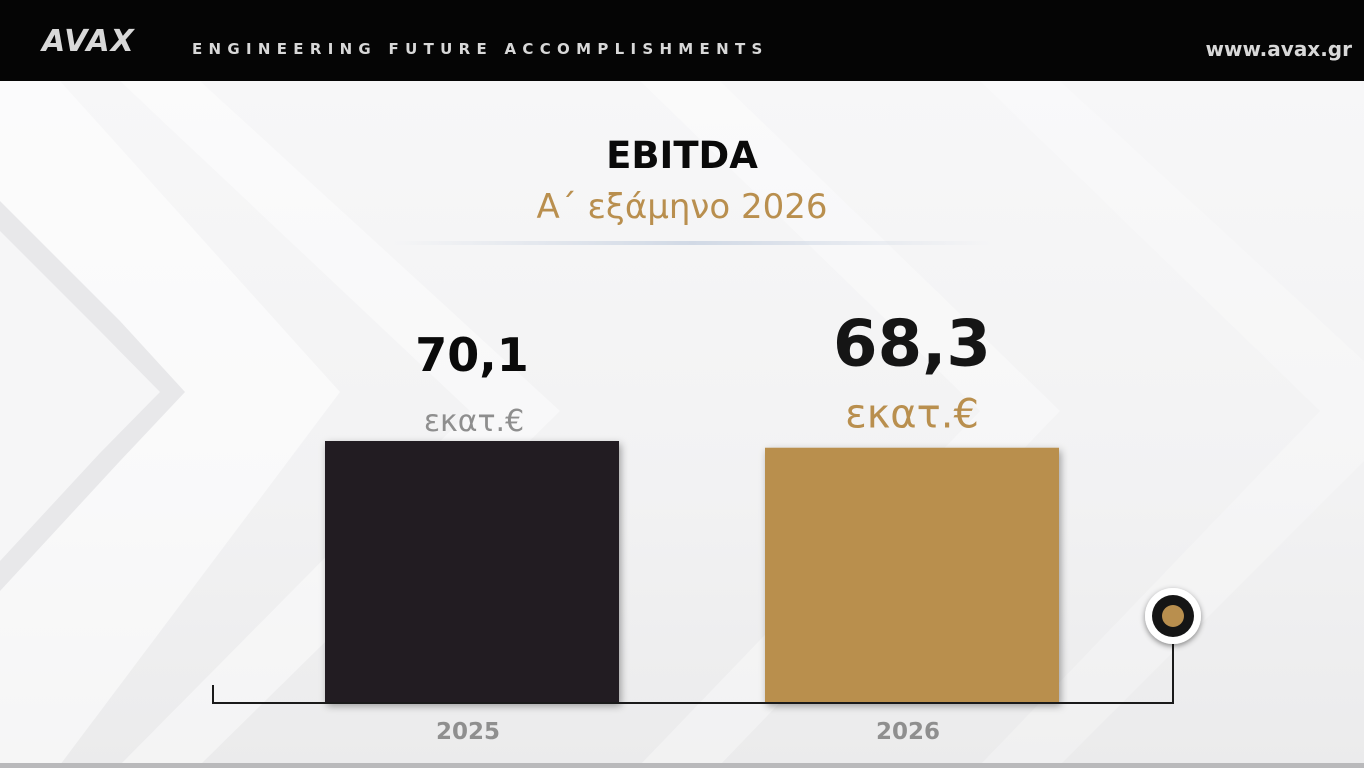 The width and height of the screenshot is (1364, 768). I want to click on bar-2026, so click(912, 575).